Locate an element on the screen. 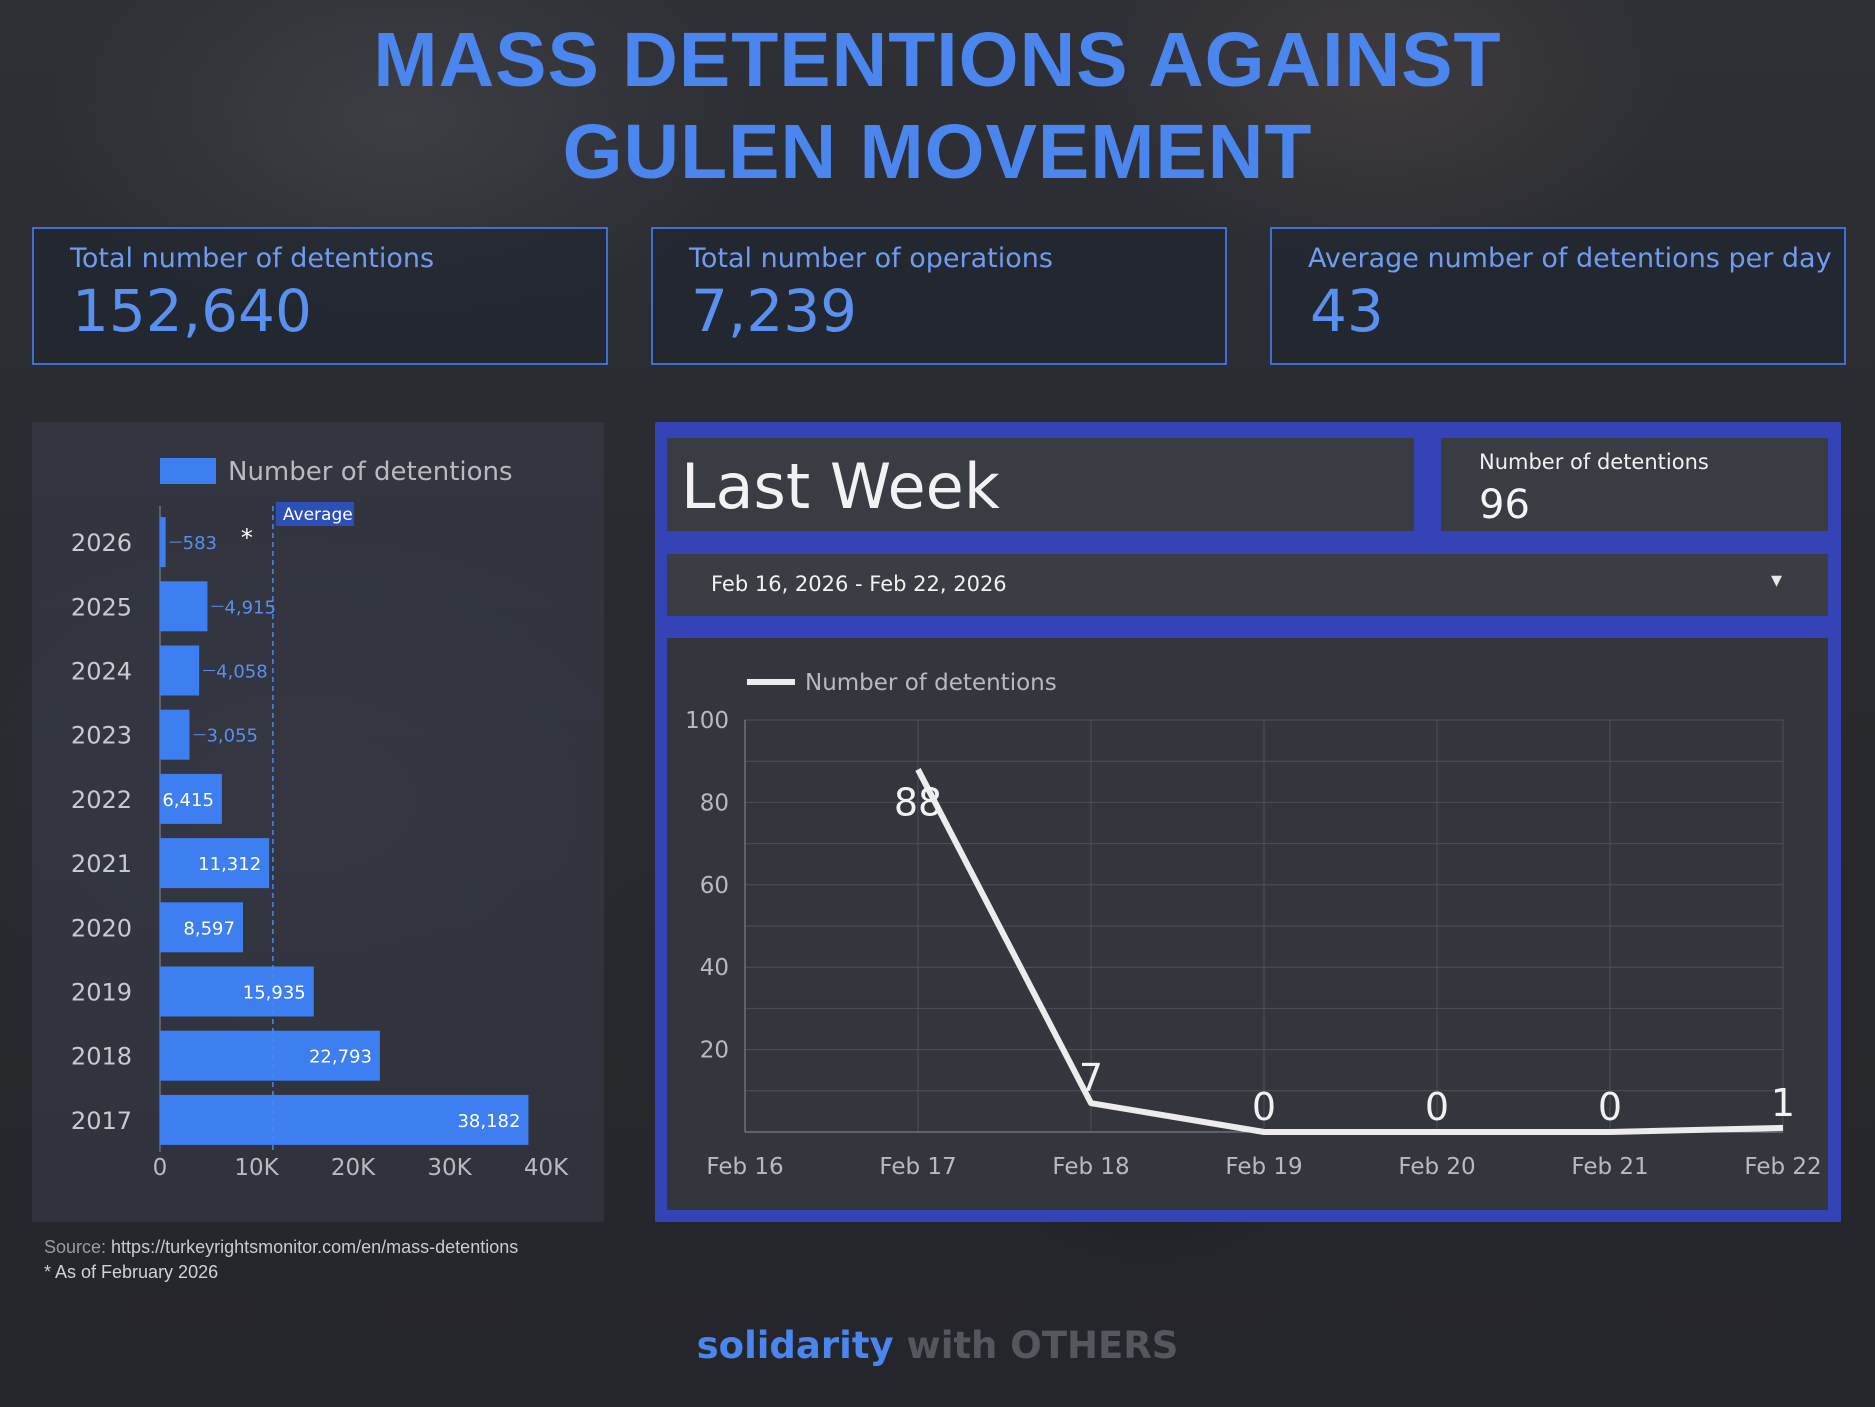  y-tick-label: 20 is located at coordinates (714, 1051).